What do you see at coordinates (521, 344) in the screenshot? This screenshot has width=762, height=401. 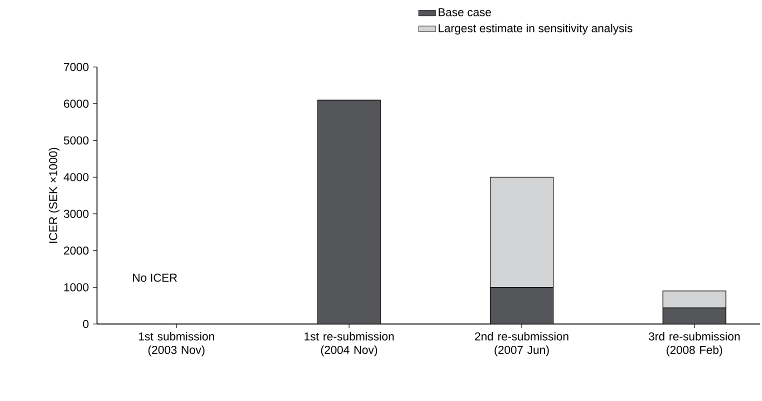 I see `x-tick-label: 2nd re-submission (2007 Jun)` at bounding box center [521, 344].